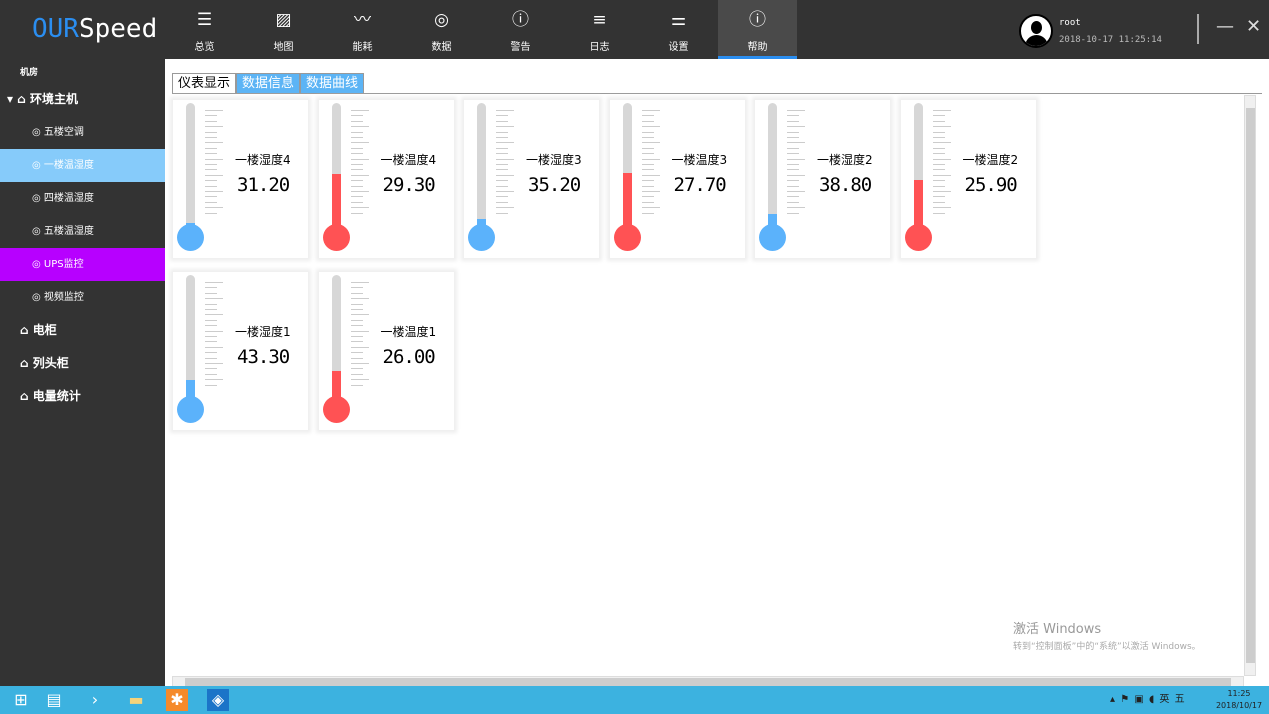 The image size is (1269, 714). Describe the element at coordinates (218, 700) in the screenshot. I see `app-icon: ◈` at that location.